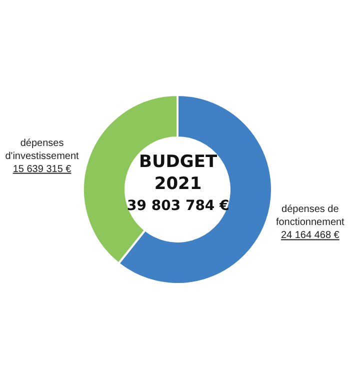 The width and height of the screenshot is (350, 379). What do you see at coordinates (42, 169) in the screenshot?
I see `data-label: 15 639 315 €` at bounding box center [42, 169].